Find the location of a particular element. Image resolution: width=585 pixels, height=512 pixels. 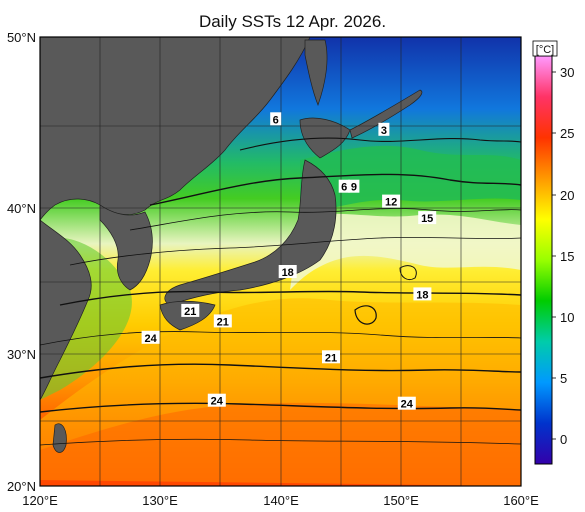

colorbar-scale is located at coordinates (543, 260).